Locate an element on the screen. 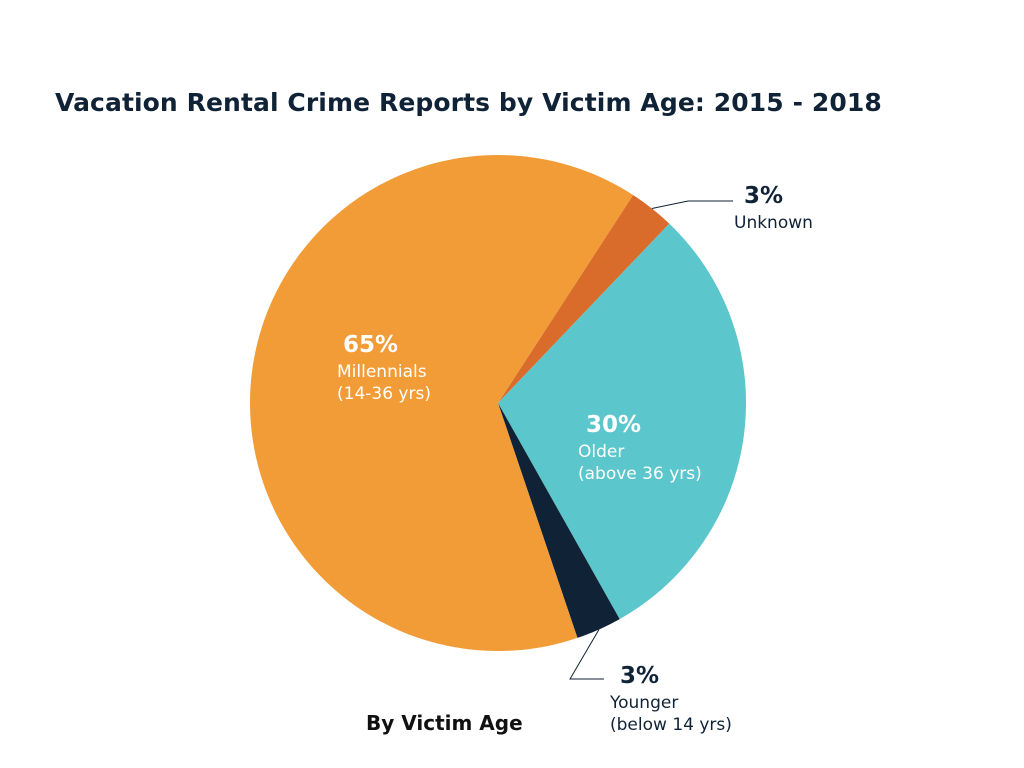  slice-percent: 30% is located at coordinates (614, 425).